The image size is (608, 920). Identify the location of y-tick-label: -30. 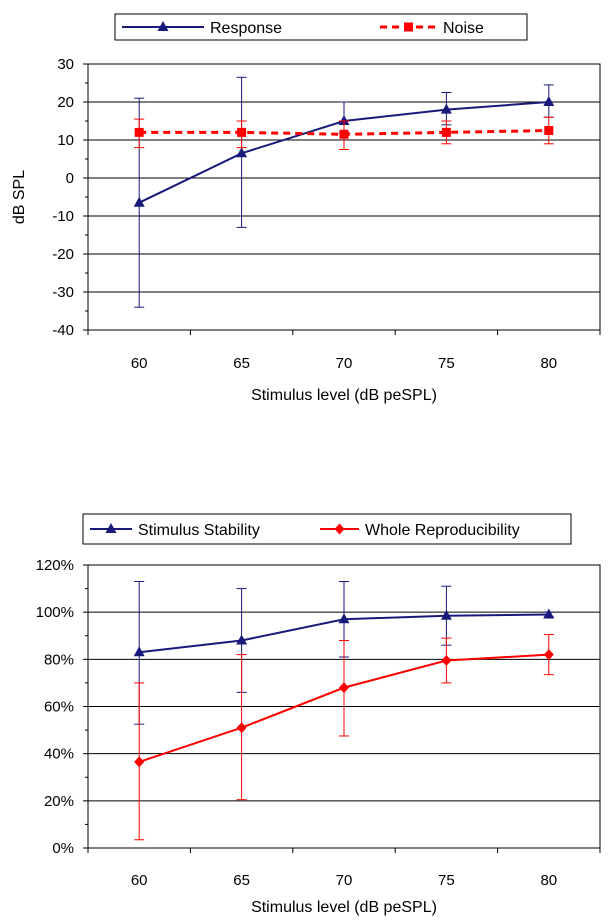
(63, 292).